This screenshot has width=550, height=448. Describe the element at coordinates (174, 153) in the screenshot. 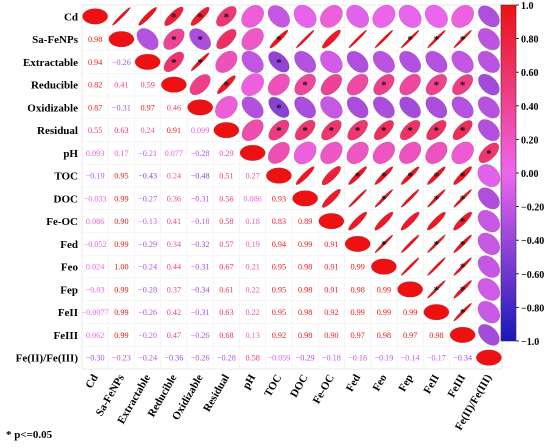

I see `correlation-value: 0.077` at that location.